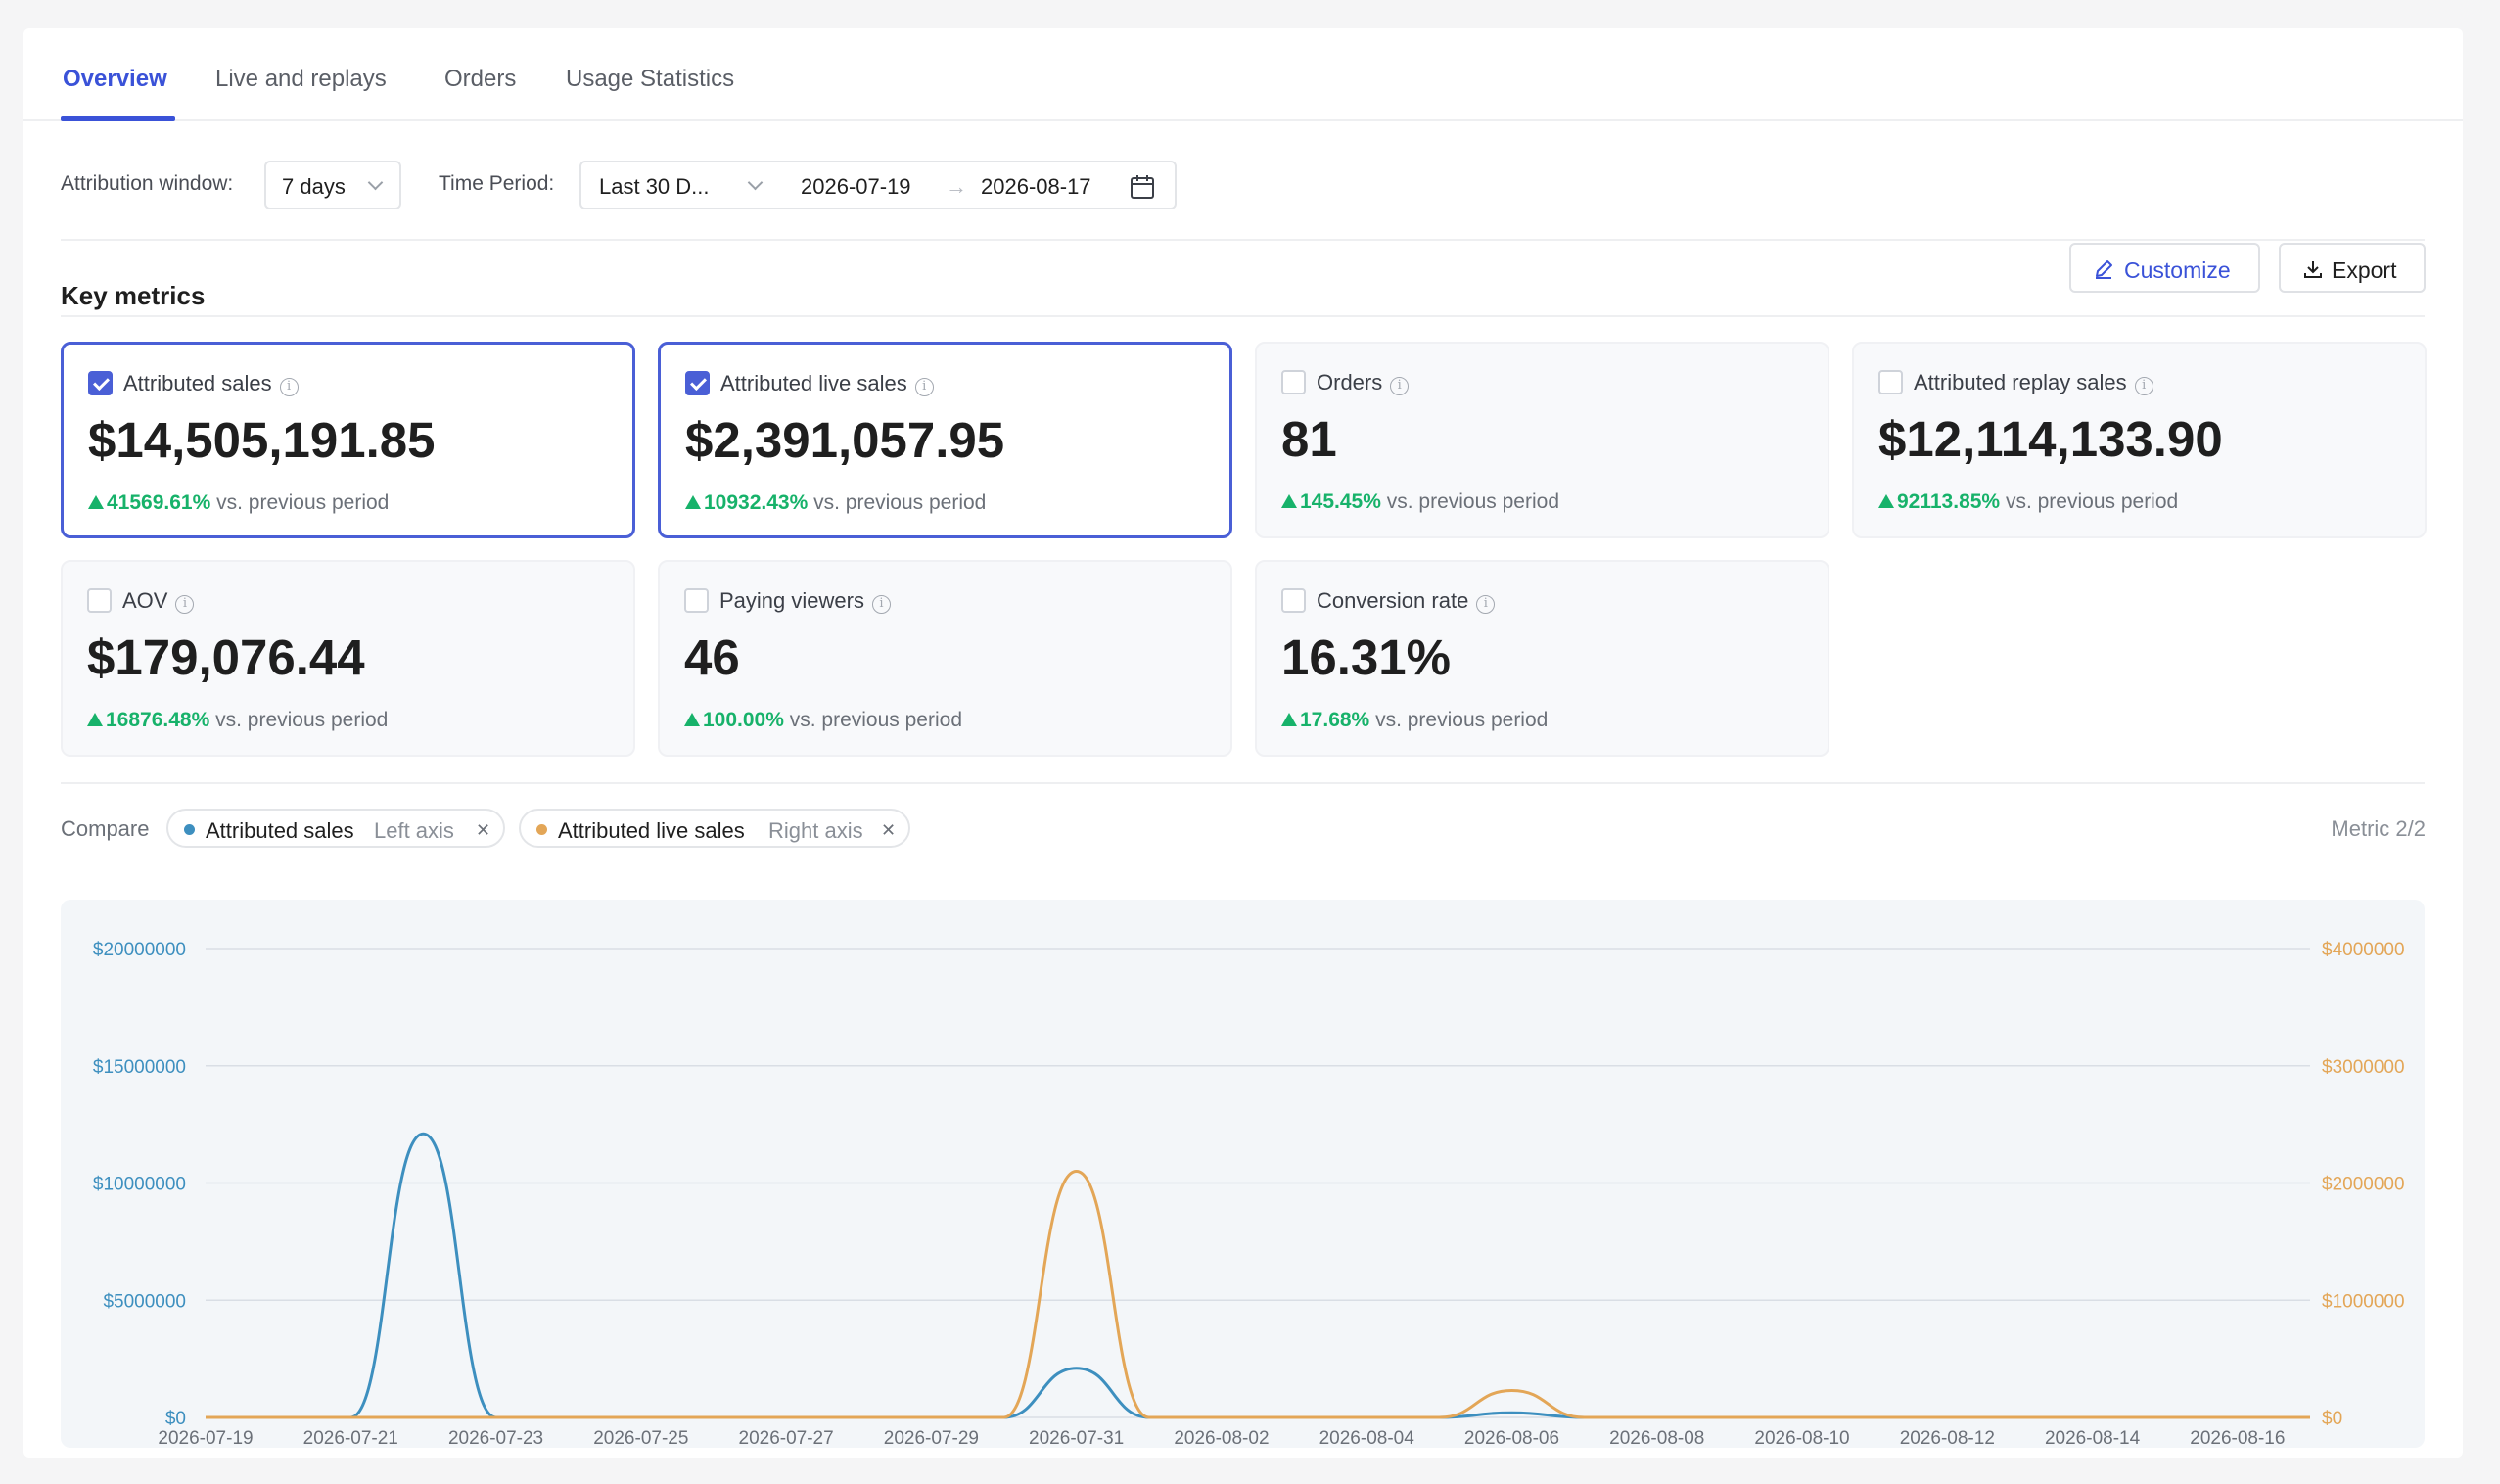 Image resolution: width=2500 pixels, height=1484 pixels. Describe the element at coordinates (2364, 270) in the screenshot. I see `export-label: Export` at that location.